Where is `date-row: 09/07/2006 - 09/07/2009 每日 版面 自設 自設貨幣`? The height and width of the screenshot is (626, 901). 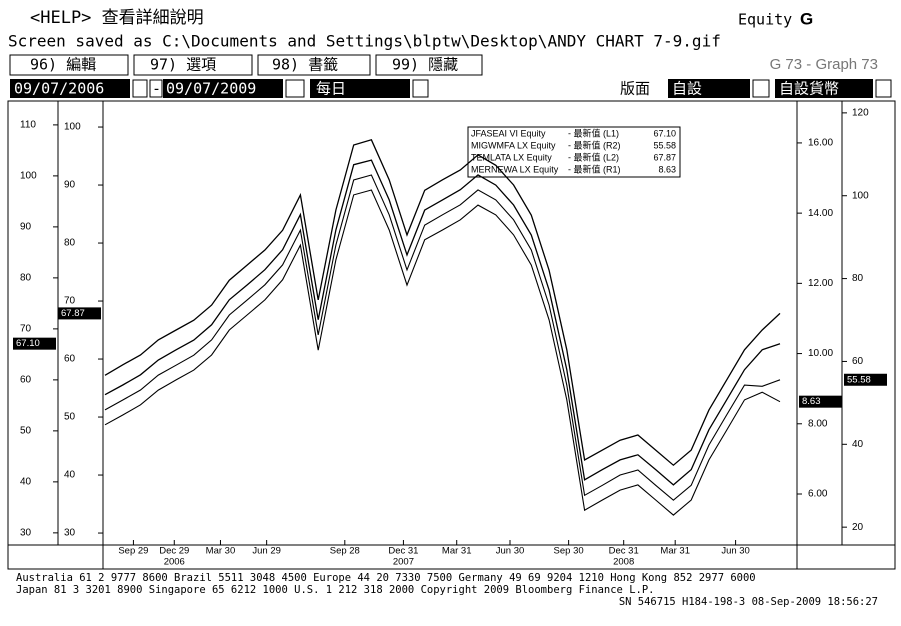 date-row: 09/07/2006 - 09/07/2009 每日 版面 自設 自設貨幣 is located at coordinates (451, 88).